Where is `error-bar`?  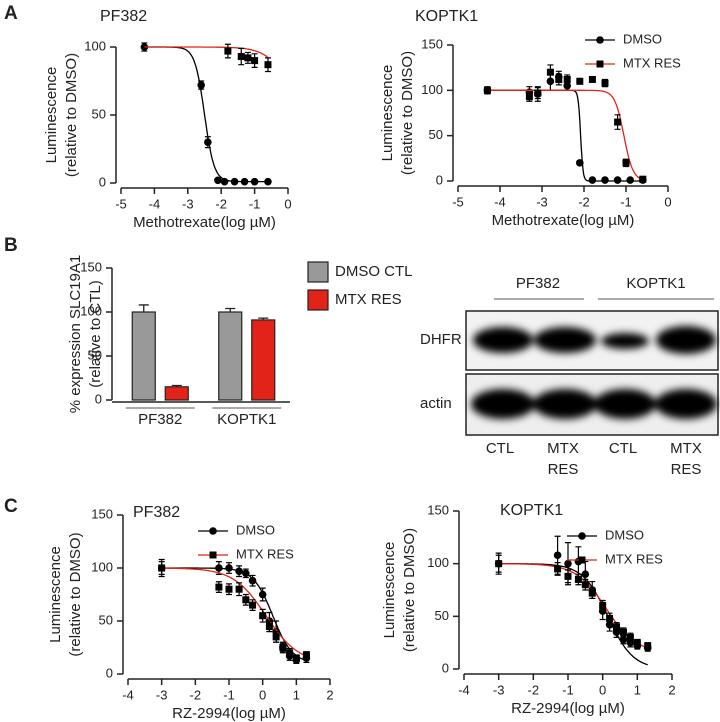 error-bar is located at coordinates (143, 308).